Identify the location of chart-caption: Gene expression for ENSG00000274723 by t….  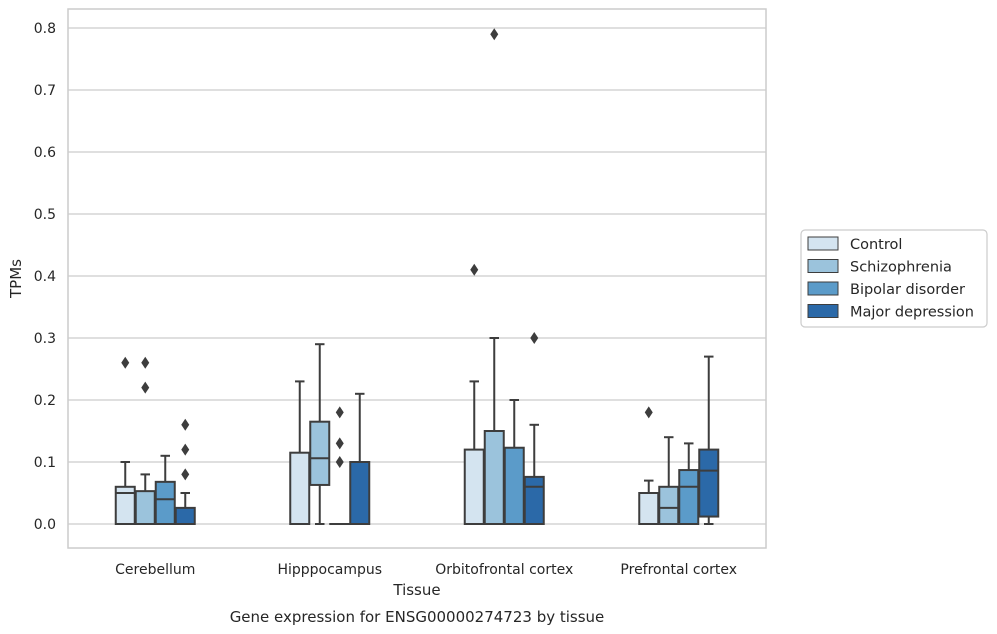
(417, 617).